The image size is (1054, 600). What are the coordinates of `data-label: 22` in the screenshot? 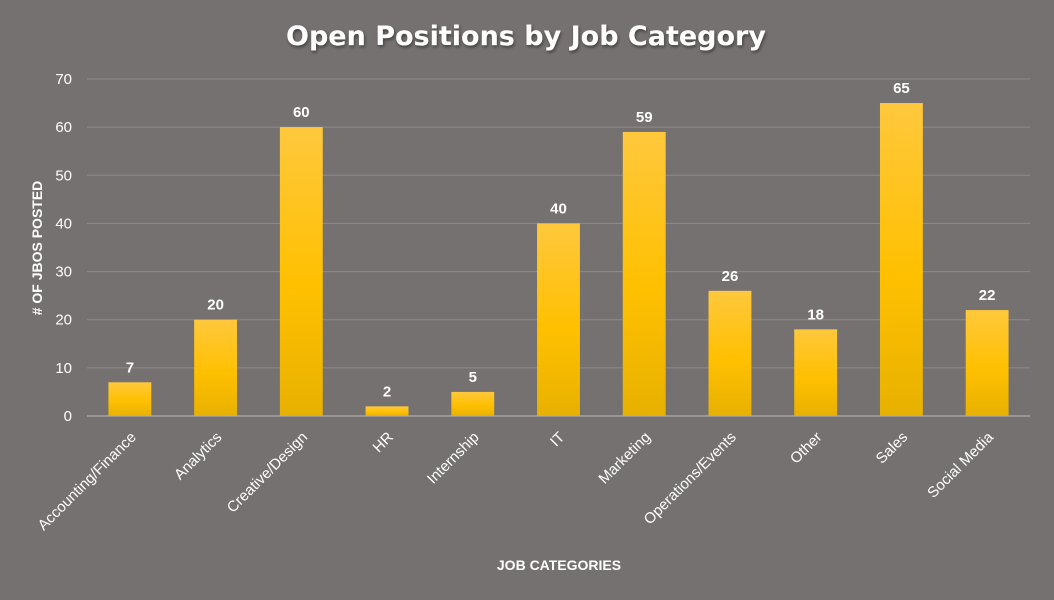 It's located at (987, 295).